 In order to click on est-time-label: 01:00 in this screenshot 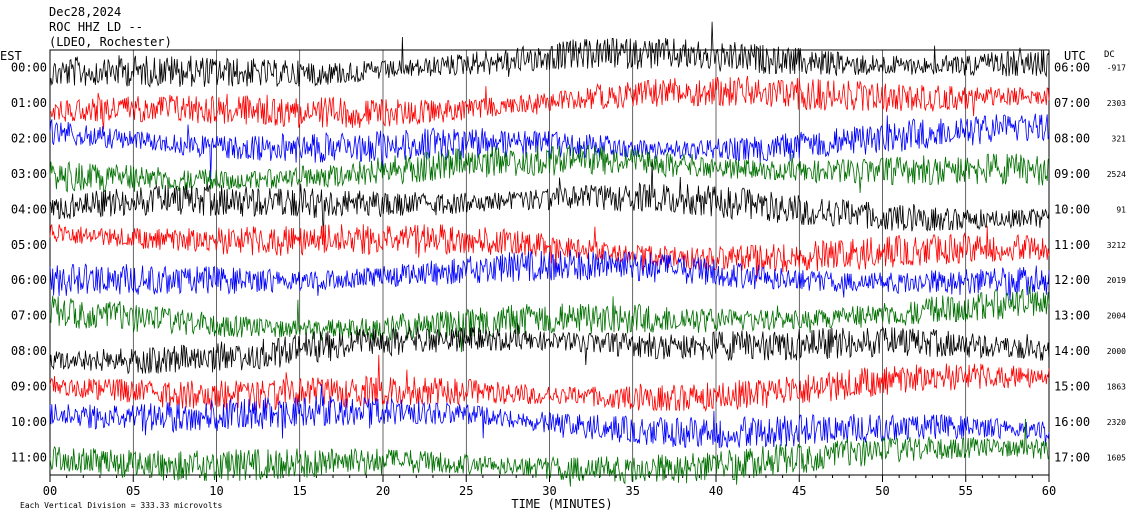, I will do `click(29, 103)`.